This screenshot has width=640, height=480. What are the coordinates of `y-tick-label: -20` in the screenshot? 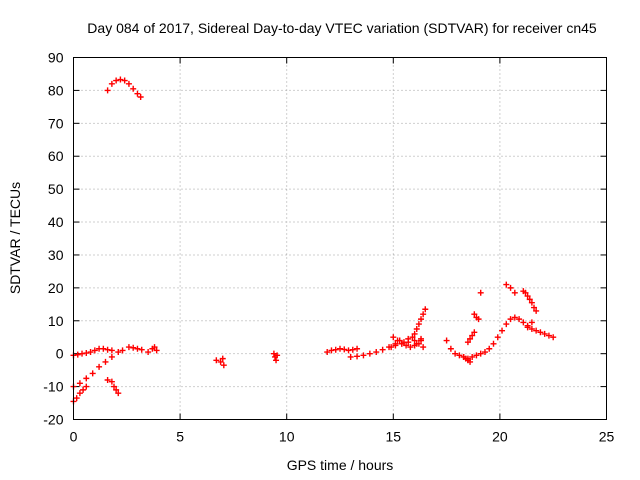 It's located at (53, 420).